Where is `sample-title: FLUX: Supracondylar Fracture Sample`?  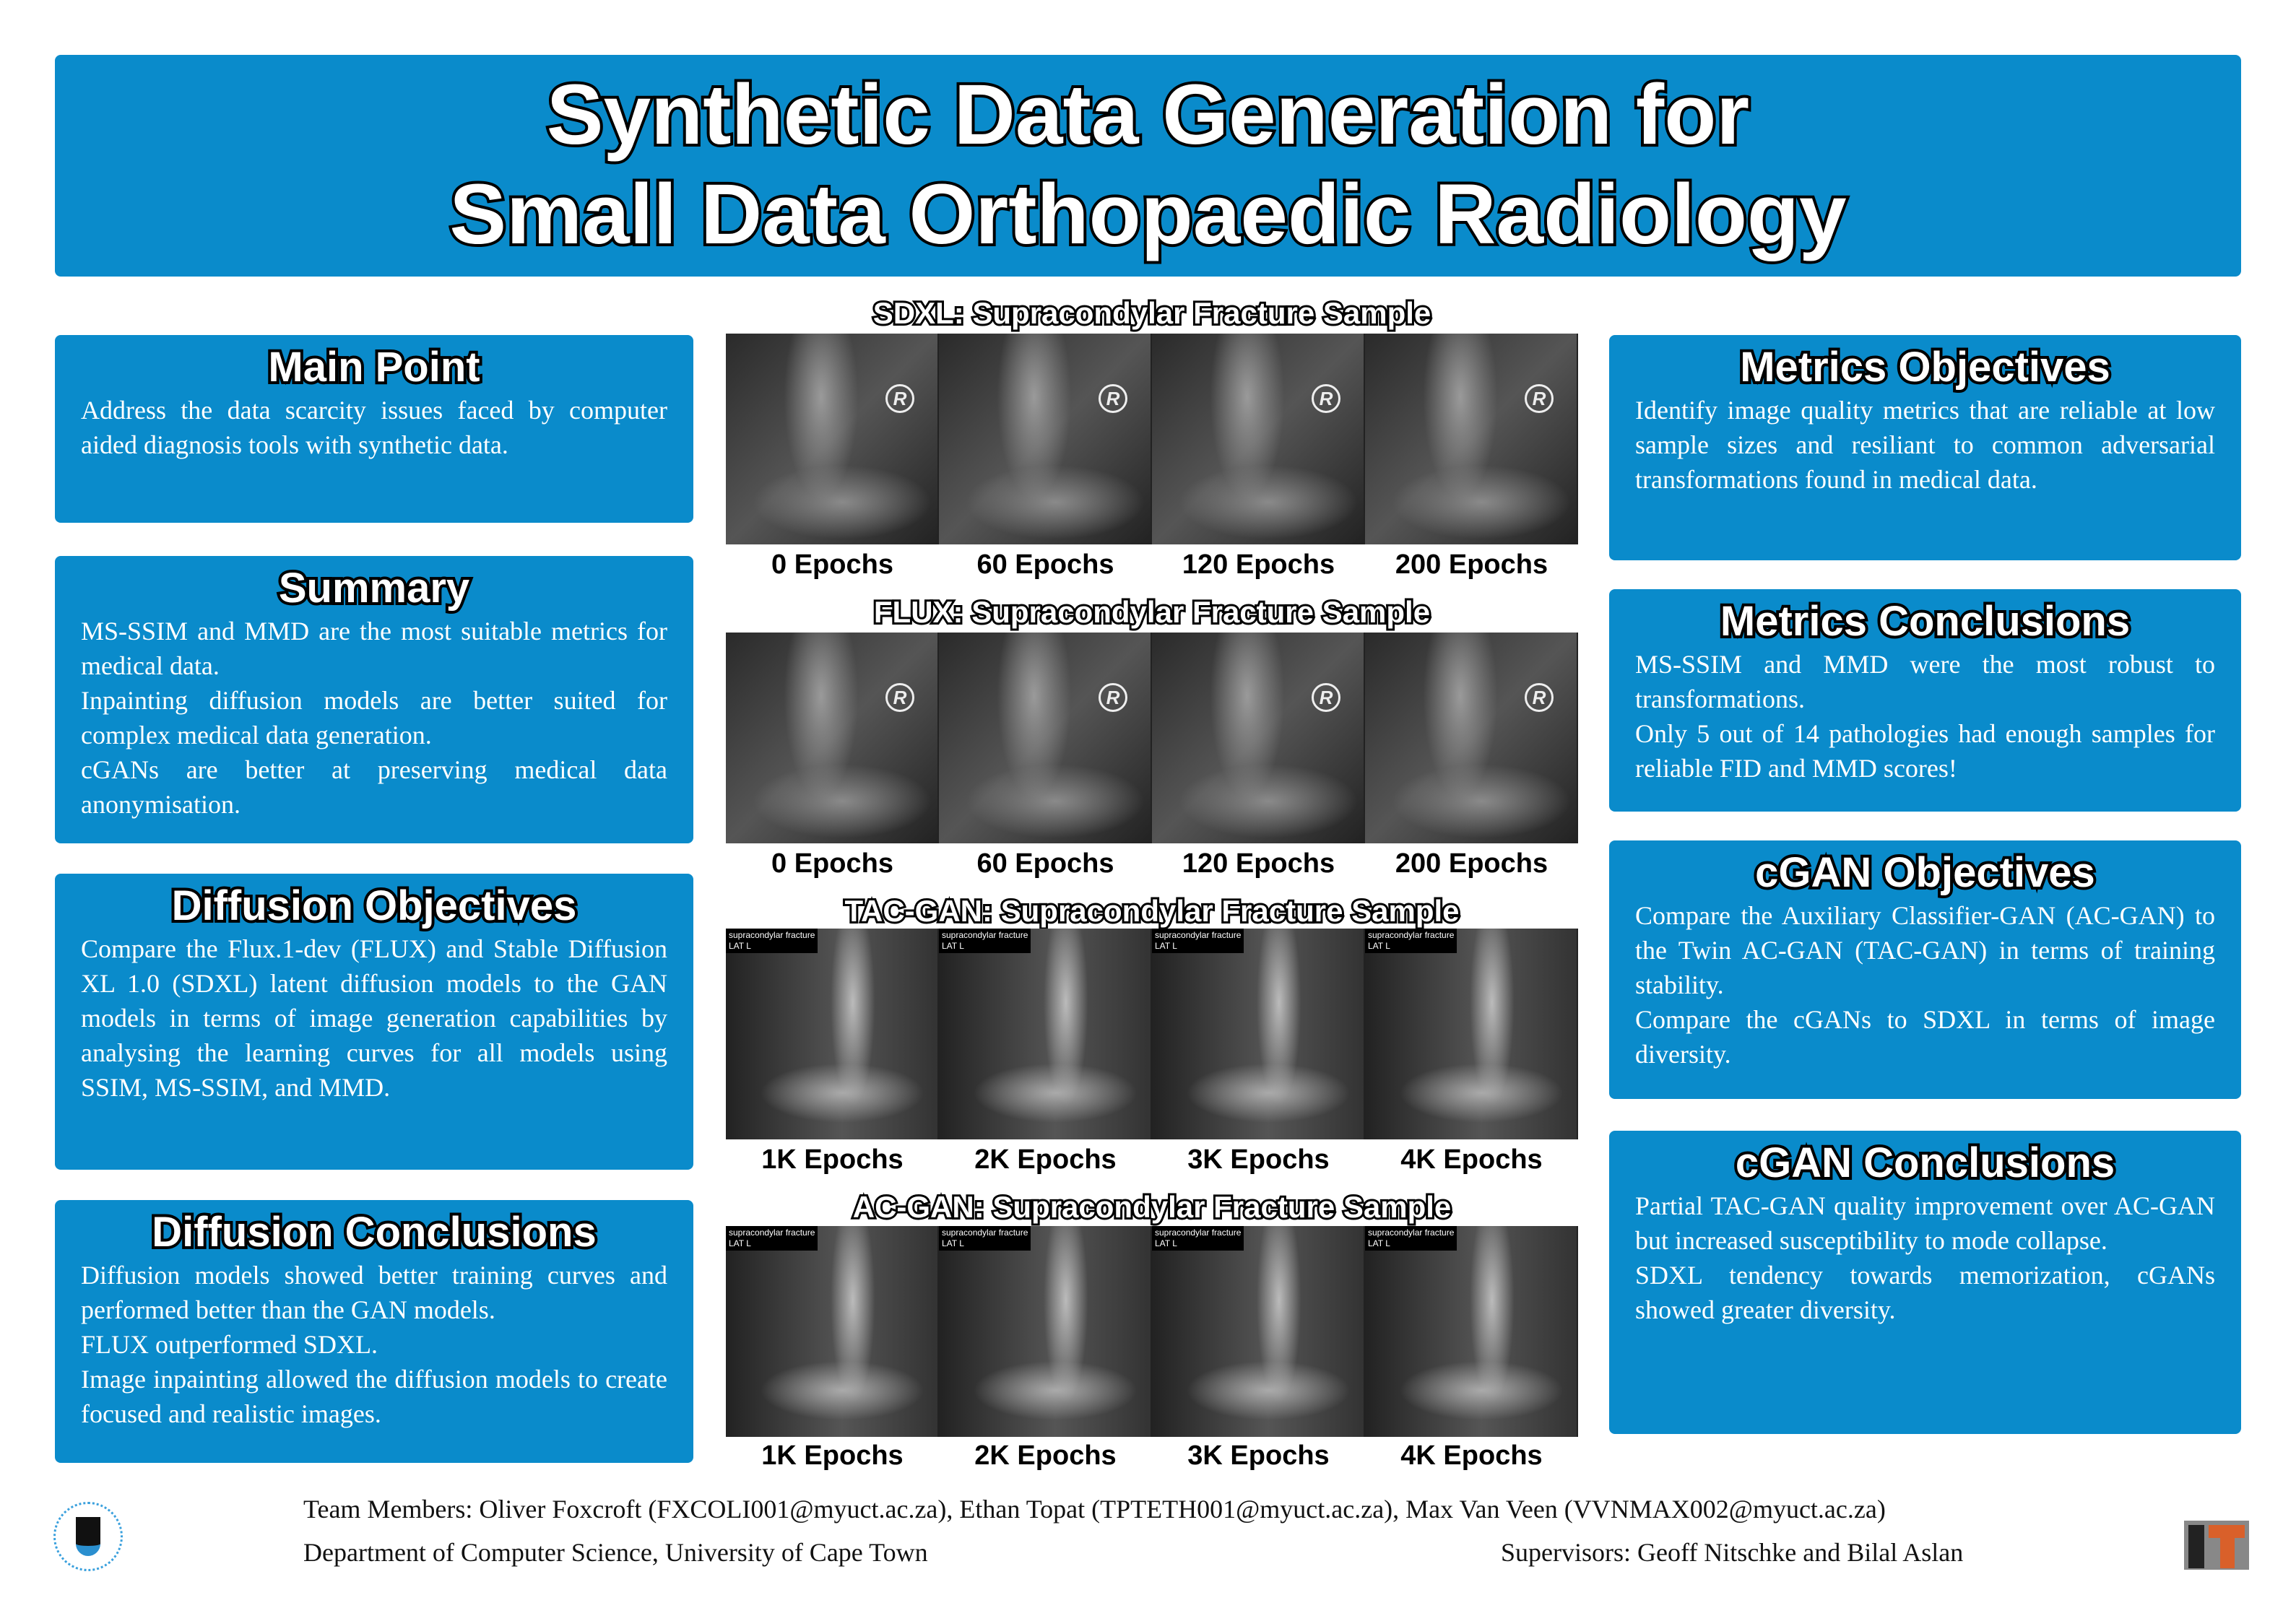
sample-title: FLUX: Supracondylar Fracture Sample is located at coordinates (1152, 612).